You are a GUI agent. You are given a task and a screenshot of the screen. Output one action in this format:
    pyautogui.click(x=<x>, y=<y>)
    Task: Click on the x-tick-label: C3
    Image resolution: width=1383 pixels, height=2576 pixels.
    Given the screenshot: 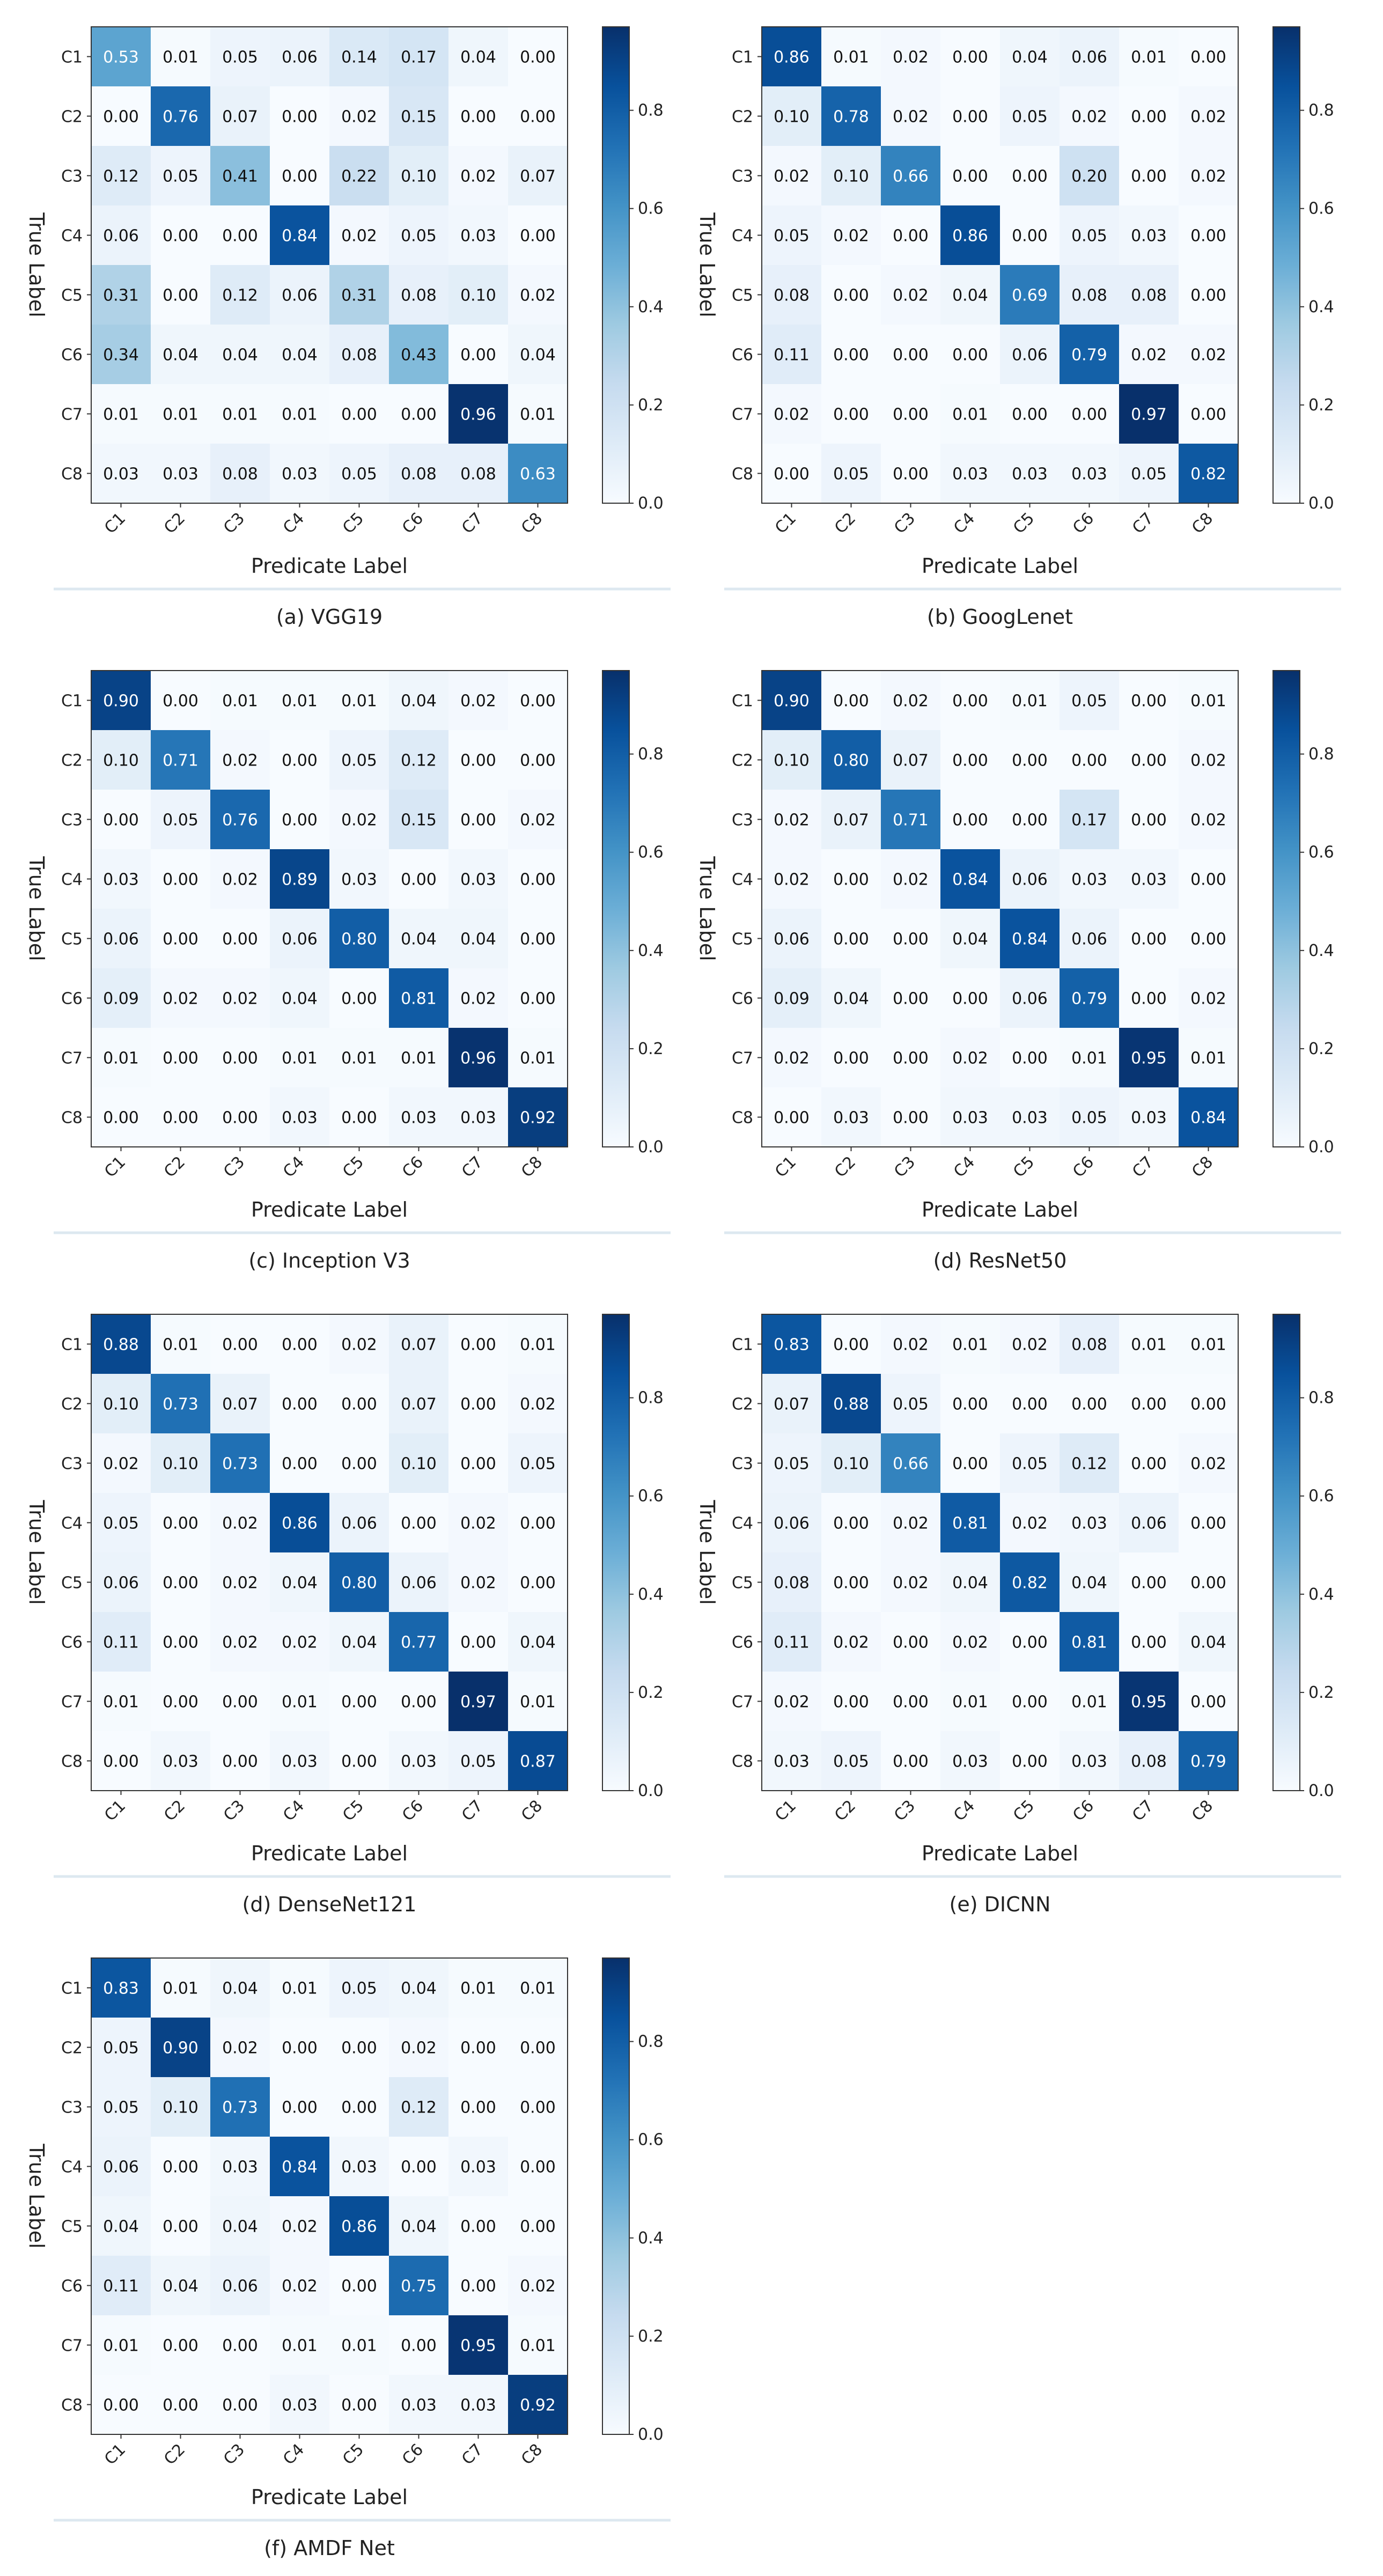 What is the action you would take?
    pyautogui.click(x=234, y=2454)
    